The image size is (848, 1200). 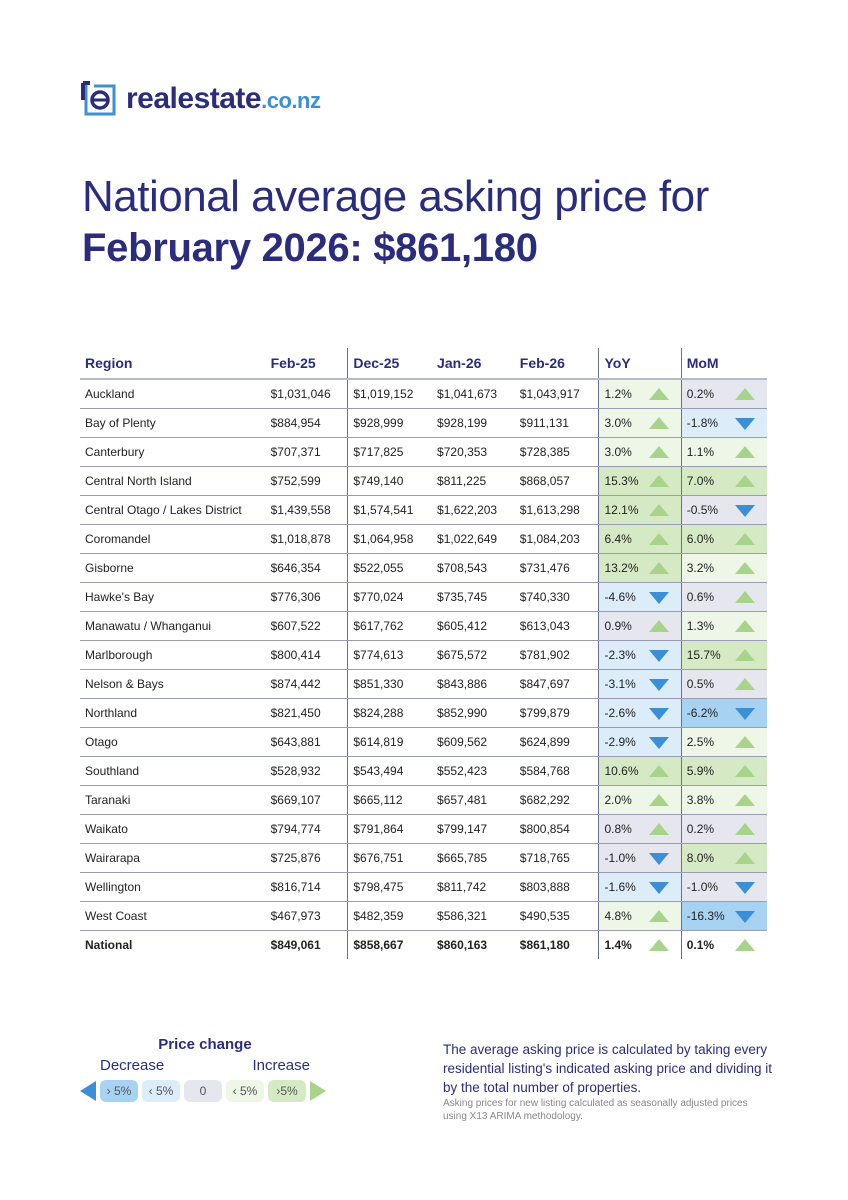 What do you see at coordinates (173, 510) in the screenshot?
I see `region-cell: Central Otago / Lakes District` at bounding box center [173, 510].